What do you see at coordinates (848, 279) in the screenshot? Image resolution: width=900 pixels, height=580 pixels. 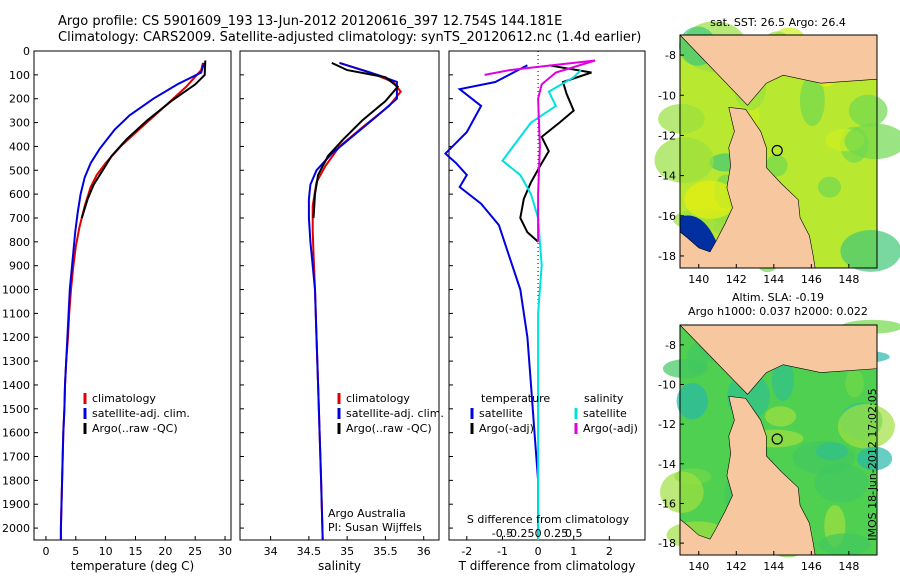 I see `sst-map-xtick-label: 148` at bounding box center [848, 279].